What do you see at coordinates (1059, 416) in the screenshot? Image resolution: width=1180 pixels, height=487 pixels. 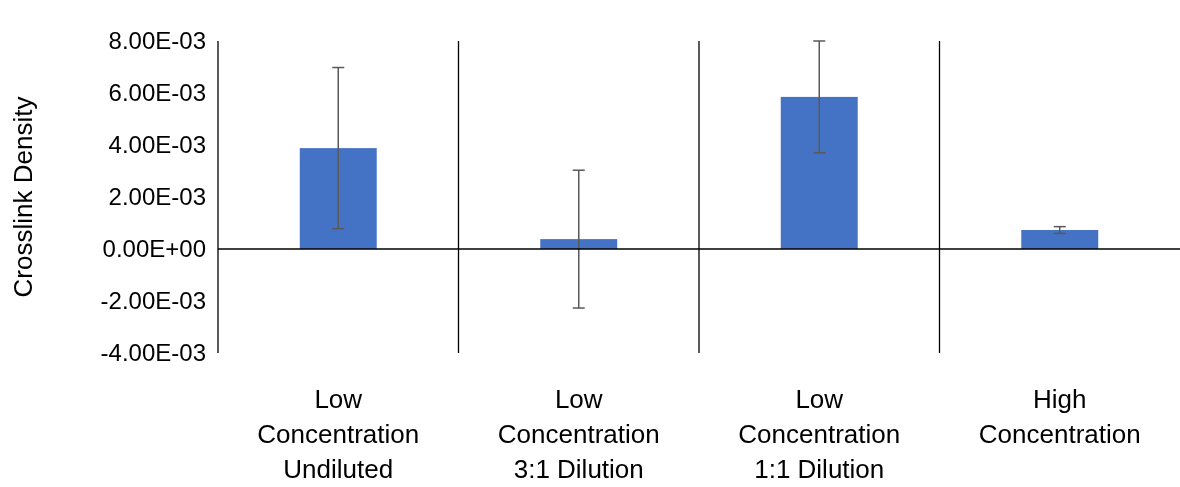 I see `x-tick-label: High Concentration` at bounding box center [1059, 416].